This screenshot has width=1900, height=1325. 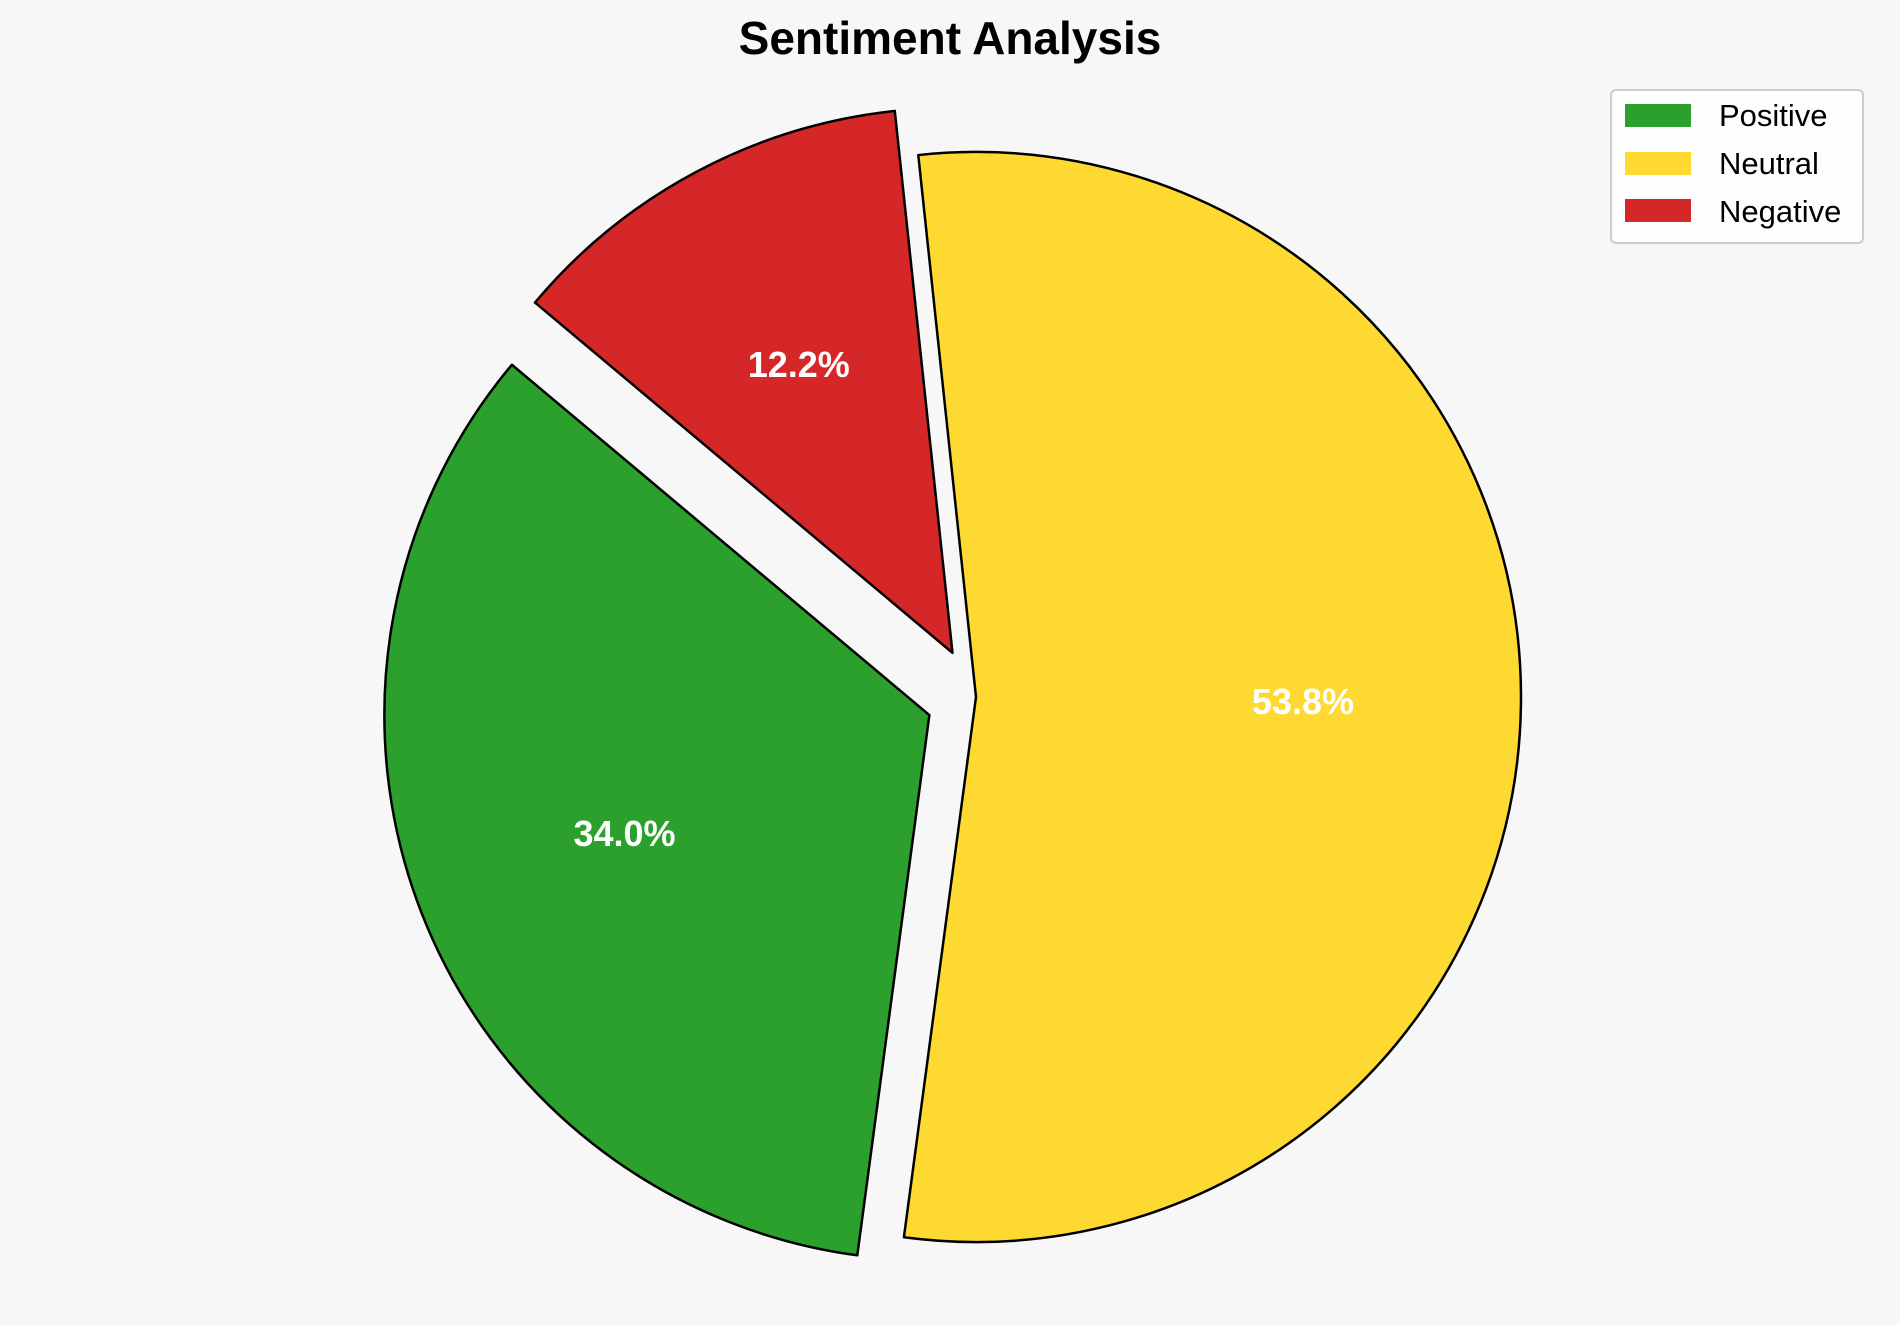 I want to click on slice-label-positive: 34.0%, so click(x=624, y=833).